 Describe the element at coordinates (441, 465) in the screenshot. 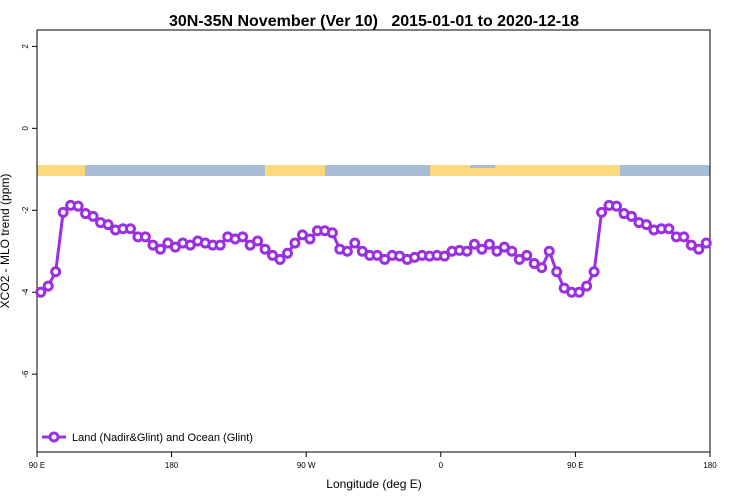

I see `x-tick-label: 0` at that location.